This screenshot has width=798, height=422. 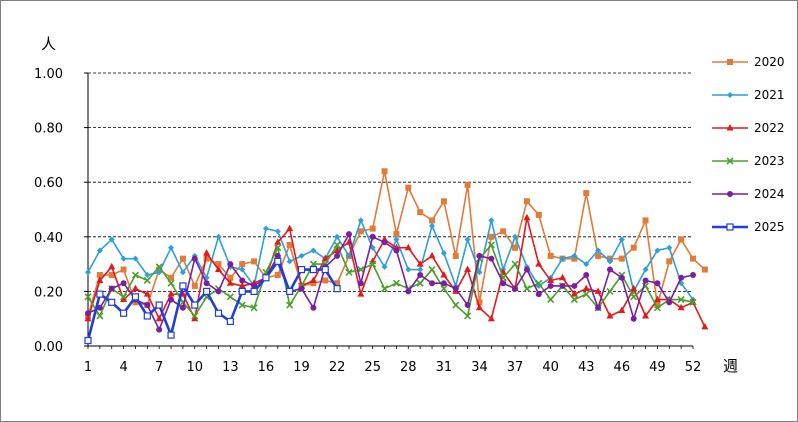 I want to click on x-tick-label: 1, so click(x=88, y=367).